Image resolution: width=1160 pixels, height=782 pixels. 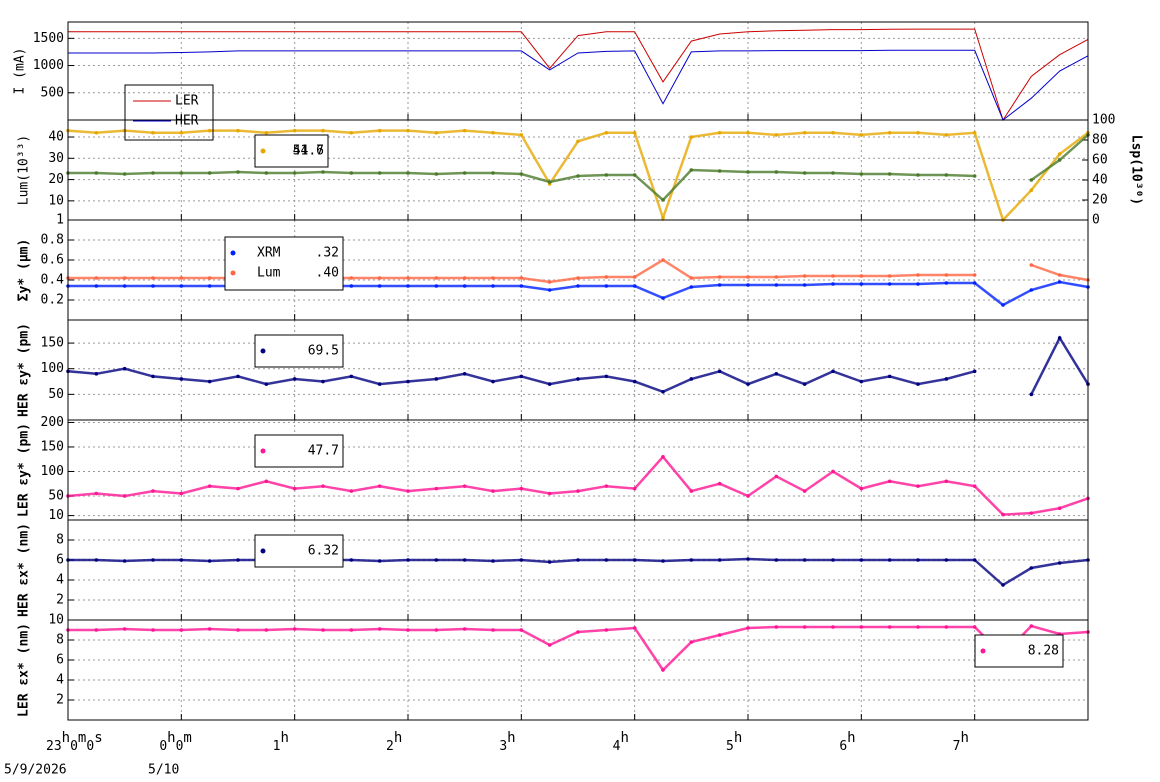 What do you see at coordinates (507, 742) in the screenshot?
I see `x-tick-label: 3h` at bounding box center [507, 742].